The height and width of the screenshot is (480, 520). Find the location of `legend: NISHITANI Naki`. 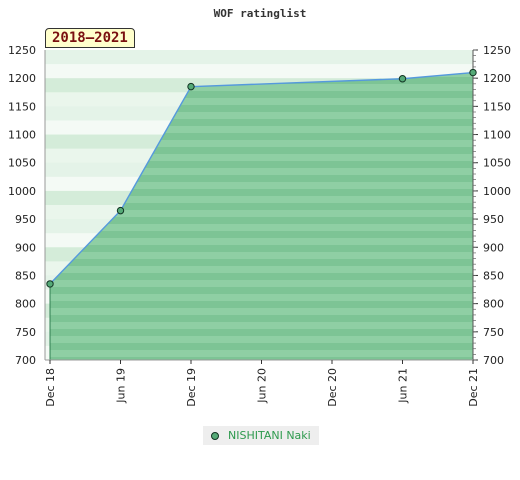

legend: NISHITANI Naki is located at coordinates (261, 435).